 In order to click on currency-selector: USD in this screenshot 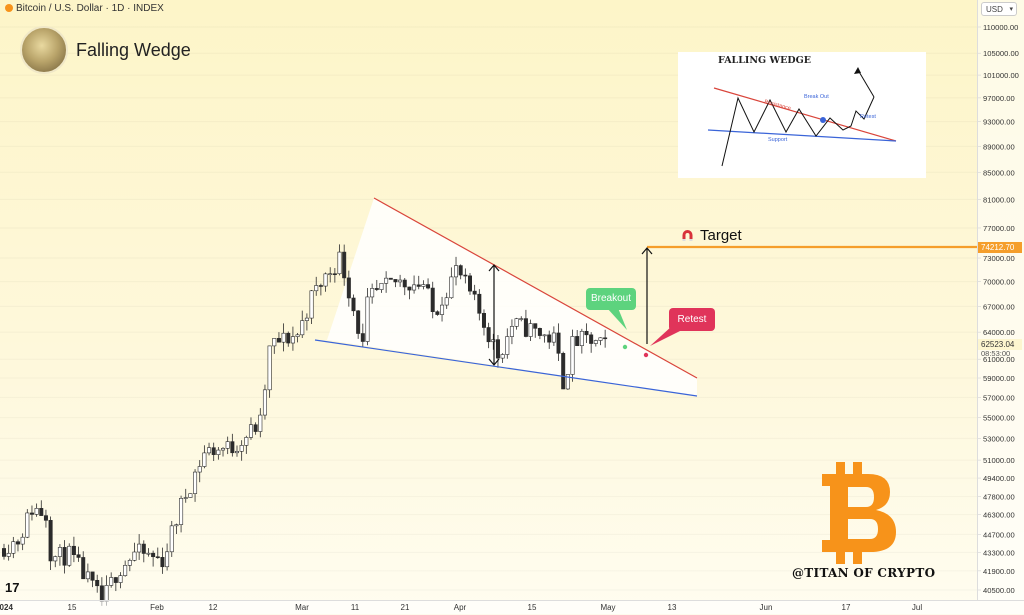, I will do `click(999, 9)`.